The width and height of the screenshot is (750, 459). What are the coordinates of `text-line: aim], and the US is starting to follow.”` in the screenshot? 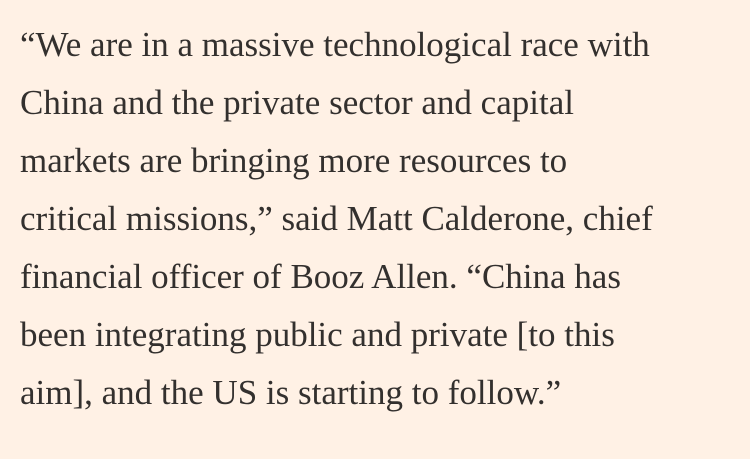 It's located at (291, 392).